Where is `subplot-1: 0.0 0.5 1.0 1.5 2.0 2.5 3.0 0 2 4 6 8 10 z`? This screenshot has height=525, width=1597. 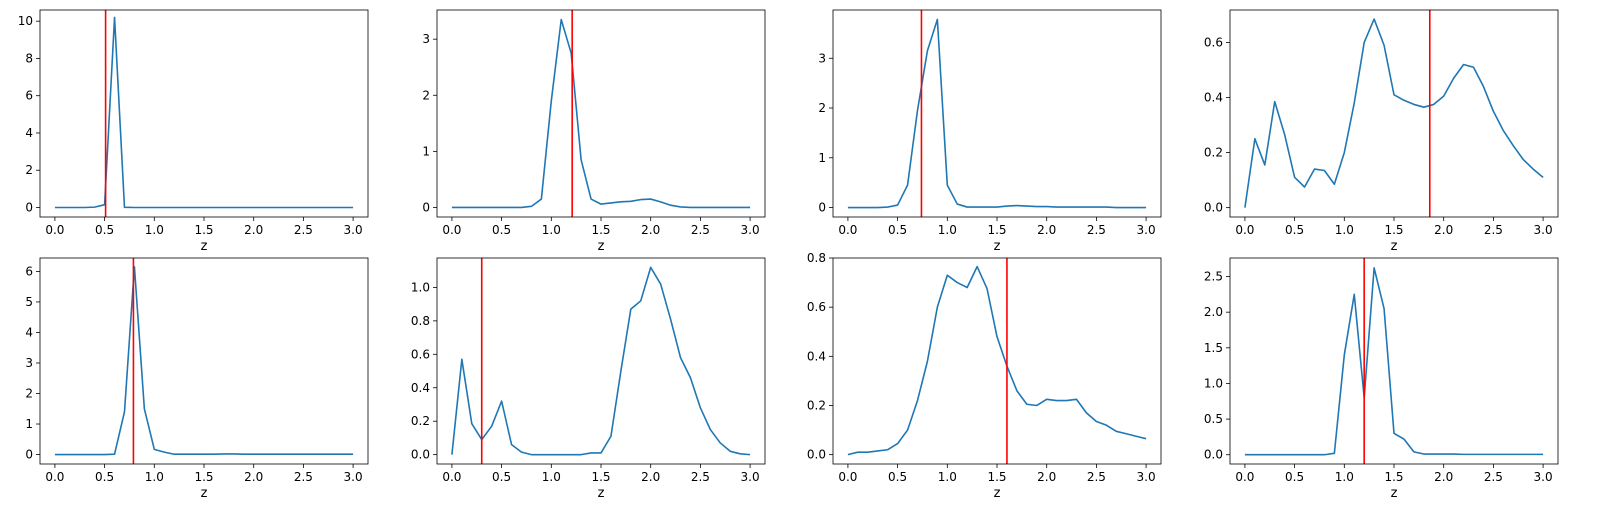
subplot-1: 0.0 0.5 1.0 1.5 2.0 2.5 3.0 0 2 4 6 8 10 z is located at coordinates (193, 131).